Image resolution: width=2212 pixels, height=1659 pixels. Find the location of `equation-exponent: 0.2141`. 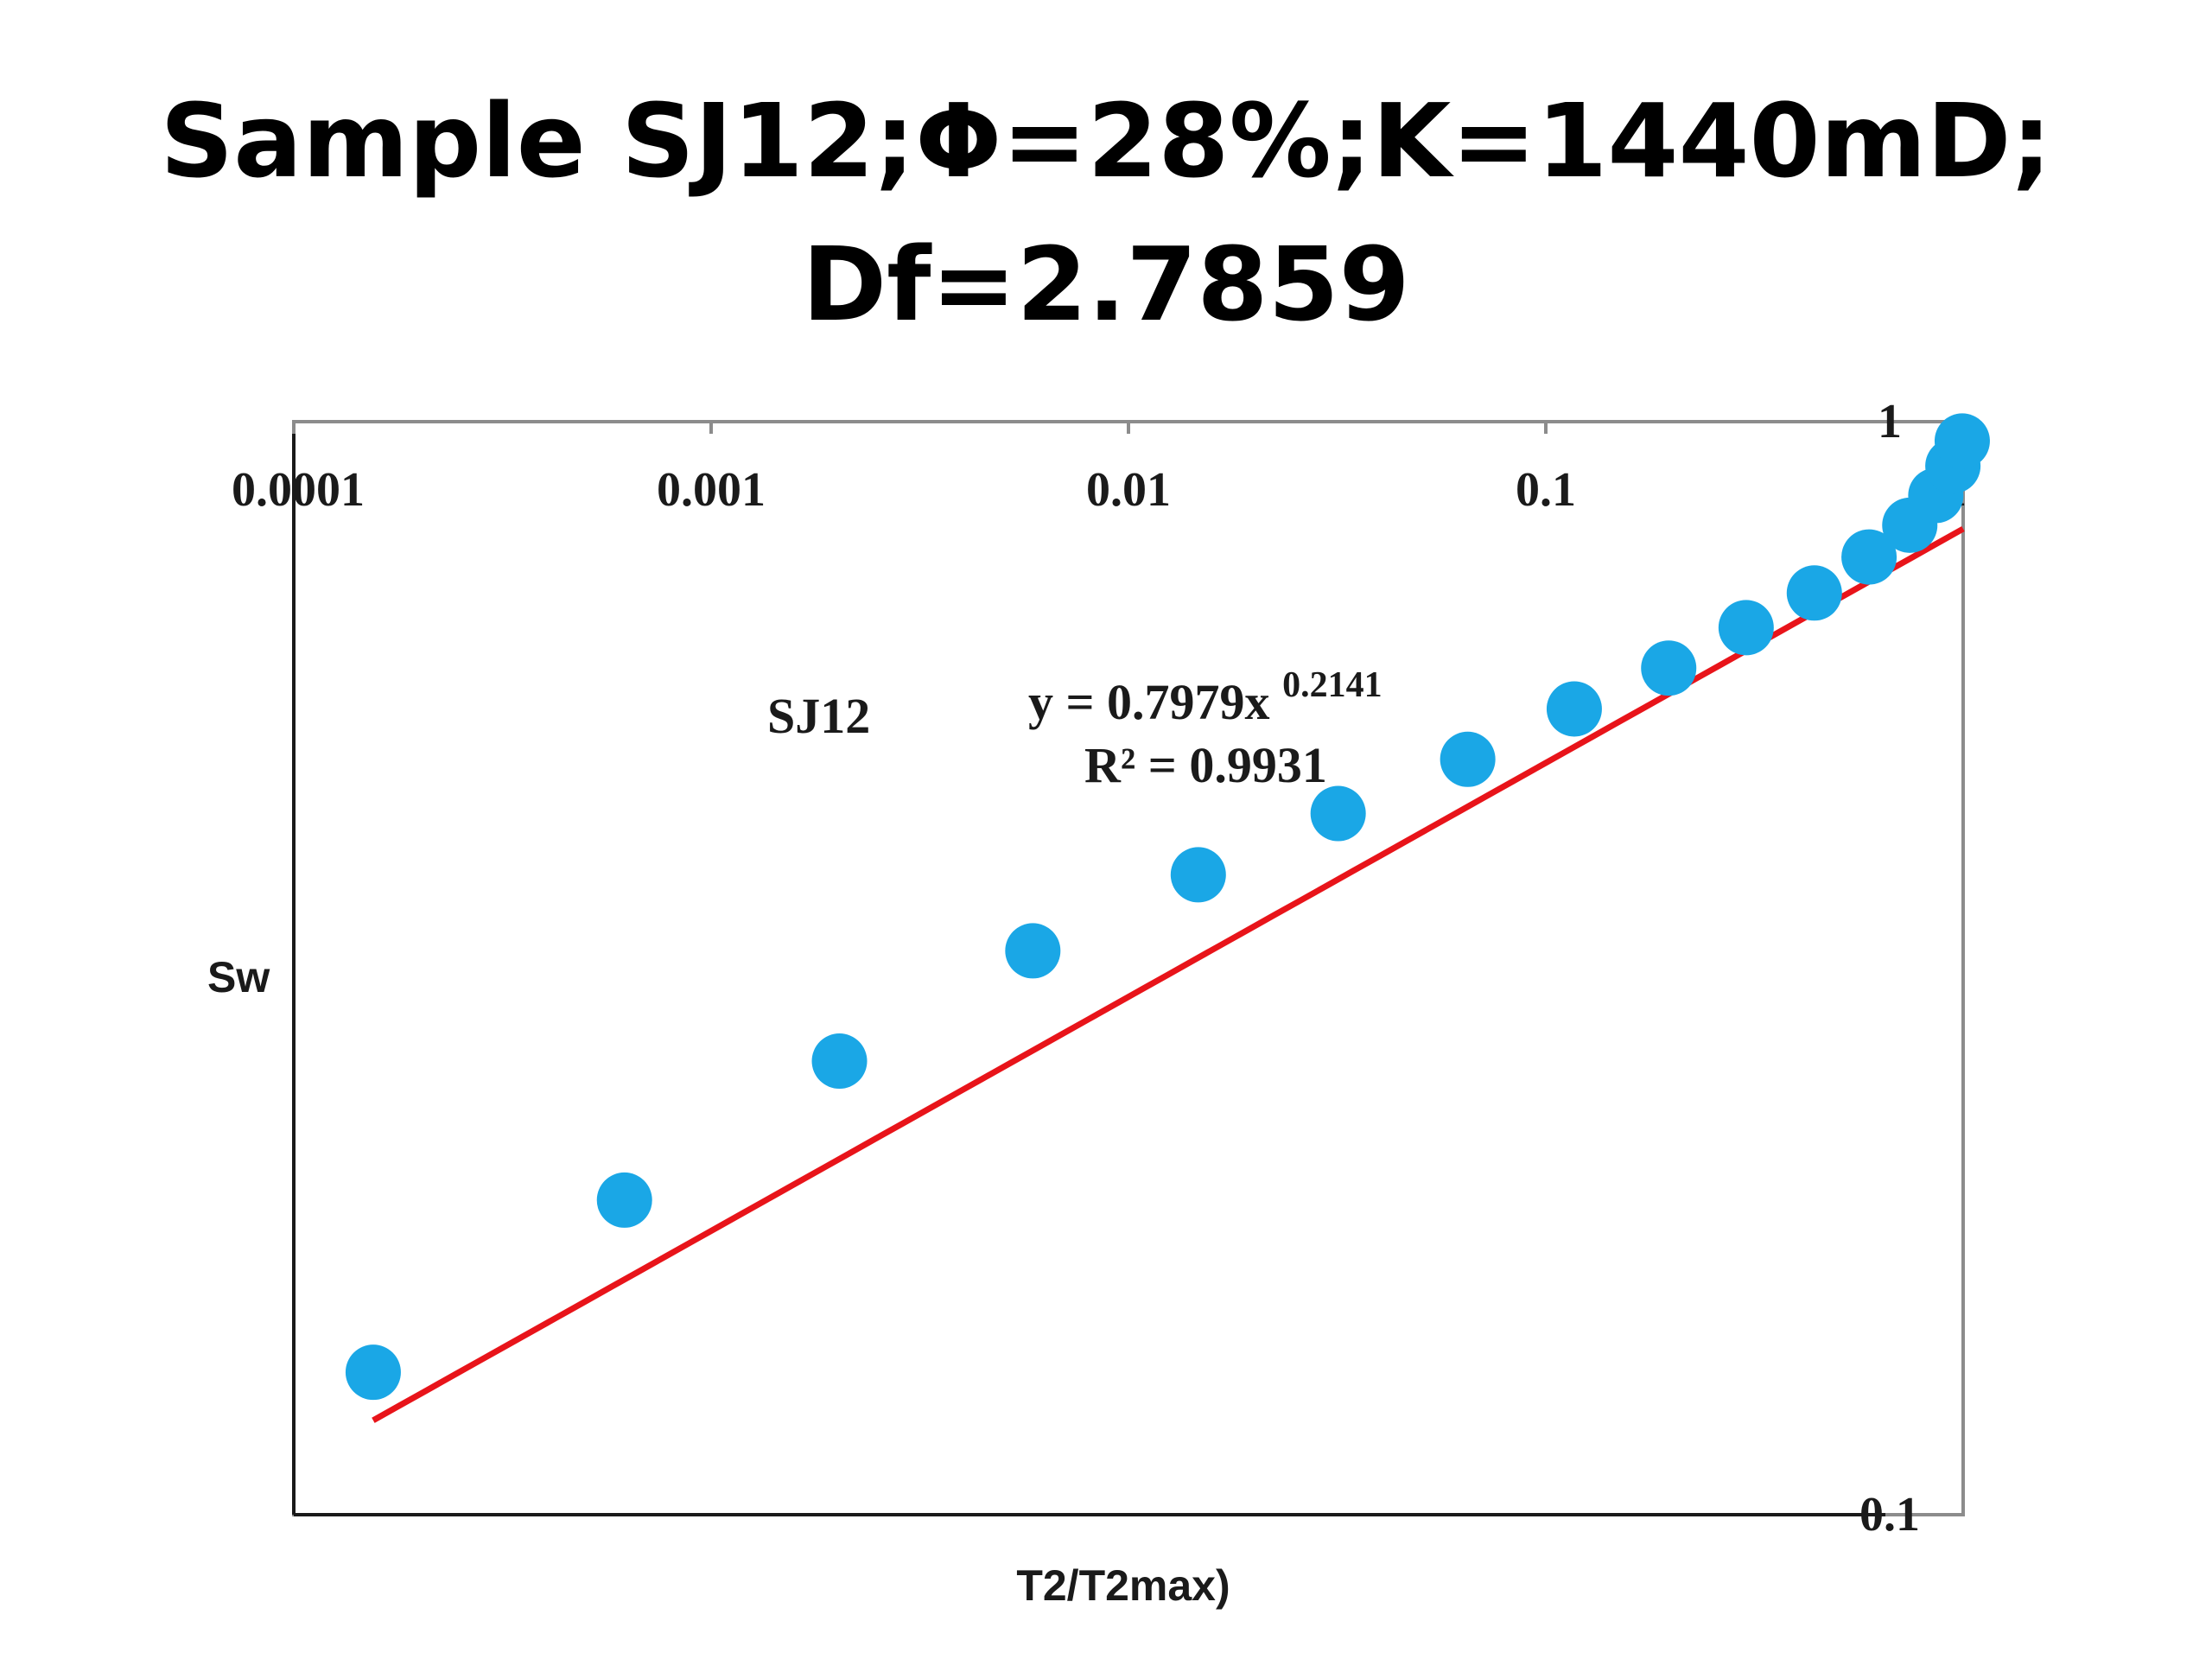

equation-exponent: 0.2141 is located at coordinates (1332, 685).